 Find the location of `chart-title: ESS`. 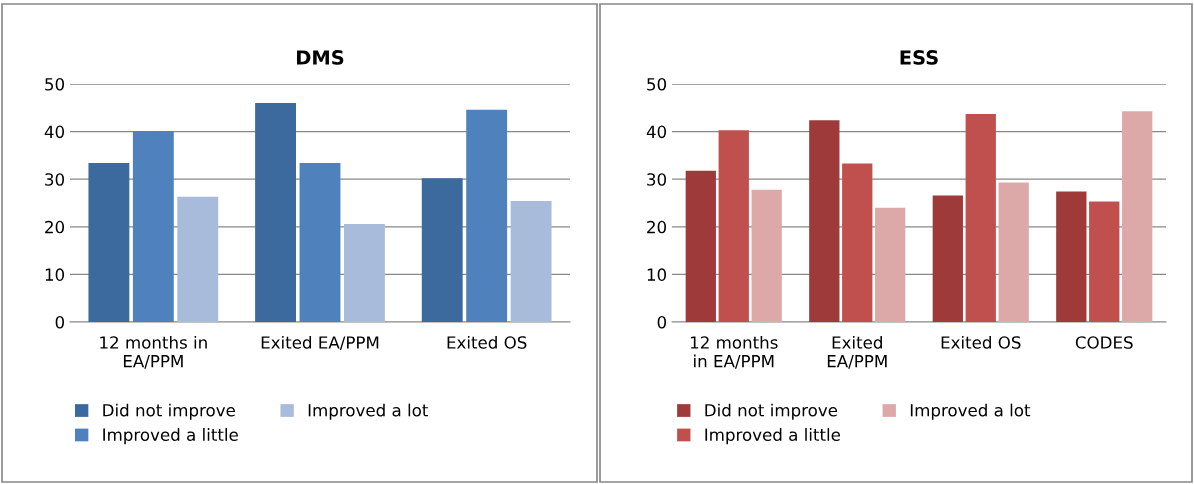

chart-title: ESS is located at coordinates (919, 57).